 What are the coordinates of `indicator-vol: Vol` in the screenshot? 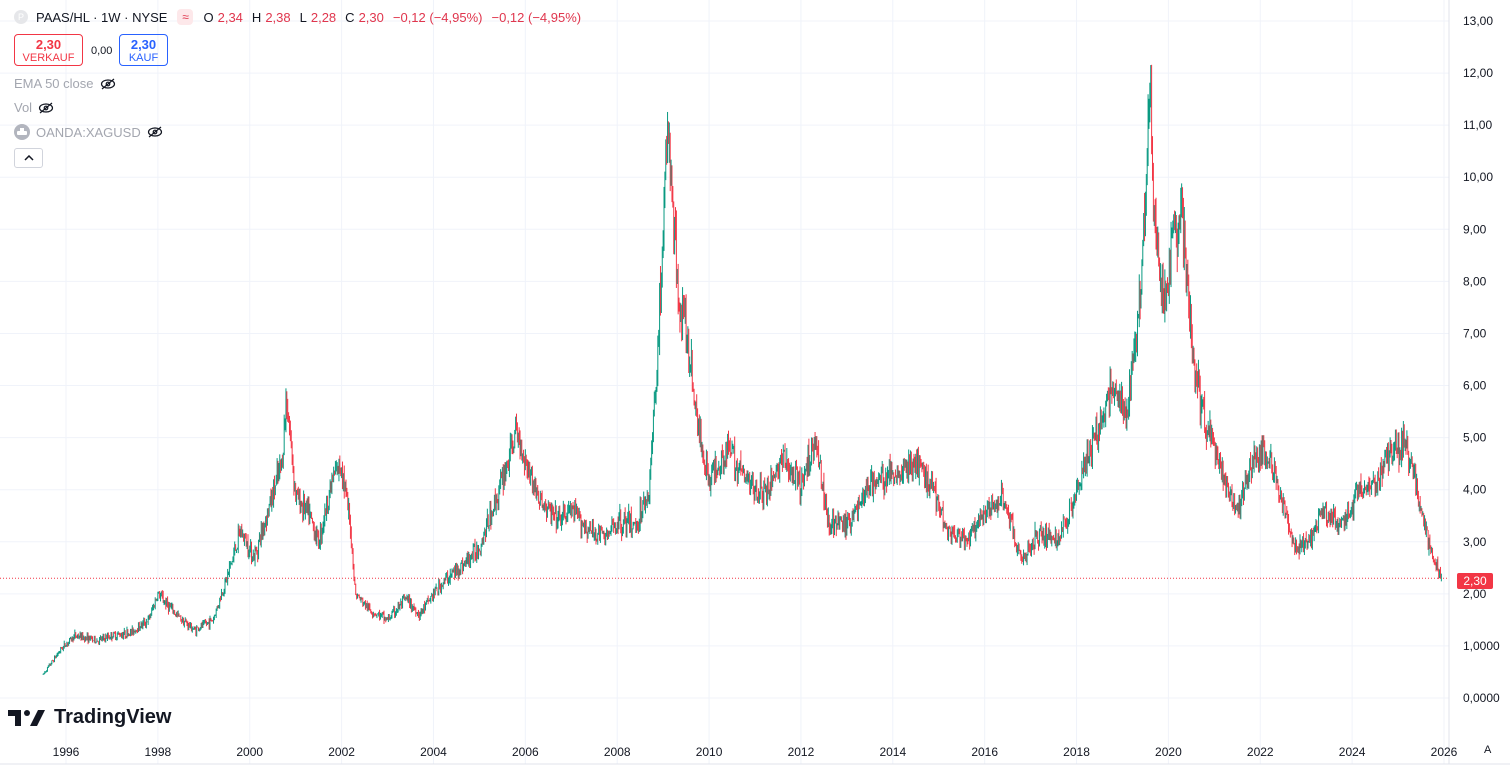 It's located at (34, 107).